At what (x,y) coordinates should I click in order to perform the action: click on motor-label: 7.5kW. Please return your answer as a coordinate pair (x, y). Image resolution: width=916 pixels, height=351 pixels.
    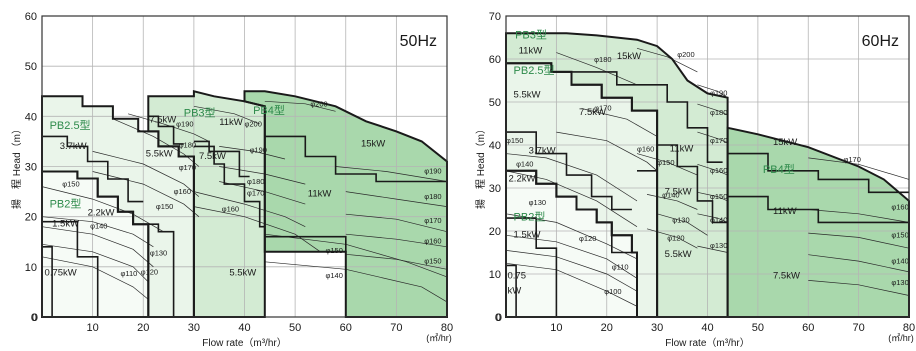
    Looking at the image, I should click on (592, 112).